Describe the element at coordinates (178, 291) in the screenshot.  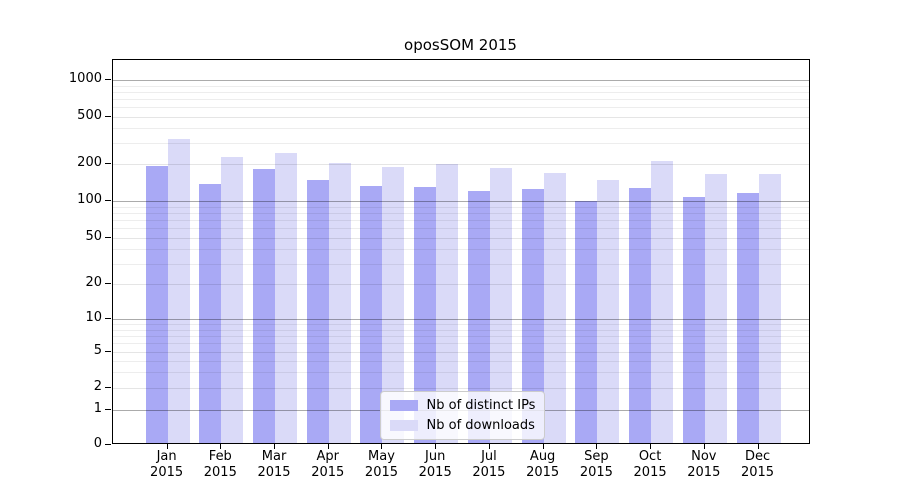
I see `bar-downloads-jan` at that location.